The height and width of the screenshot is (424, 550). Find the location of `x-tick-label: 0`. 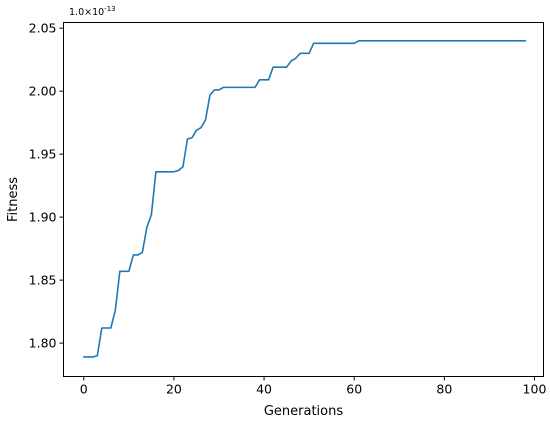

x-tick-label: 0 is located at coordinates (84, 389).